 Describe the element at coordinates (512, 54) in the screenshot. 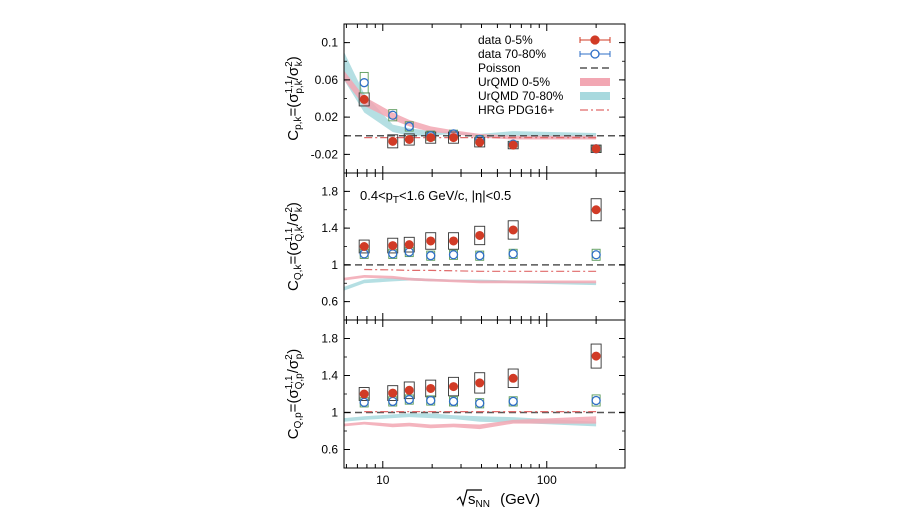

I see `legend-label: data 70-80%` at that location.